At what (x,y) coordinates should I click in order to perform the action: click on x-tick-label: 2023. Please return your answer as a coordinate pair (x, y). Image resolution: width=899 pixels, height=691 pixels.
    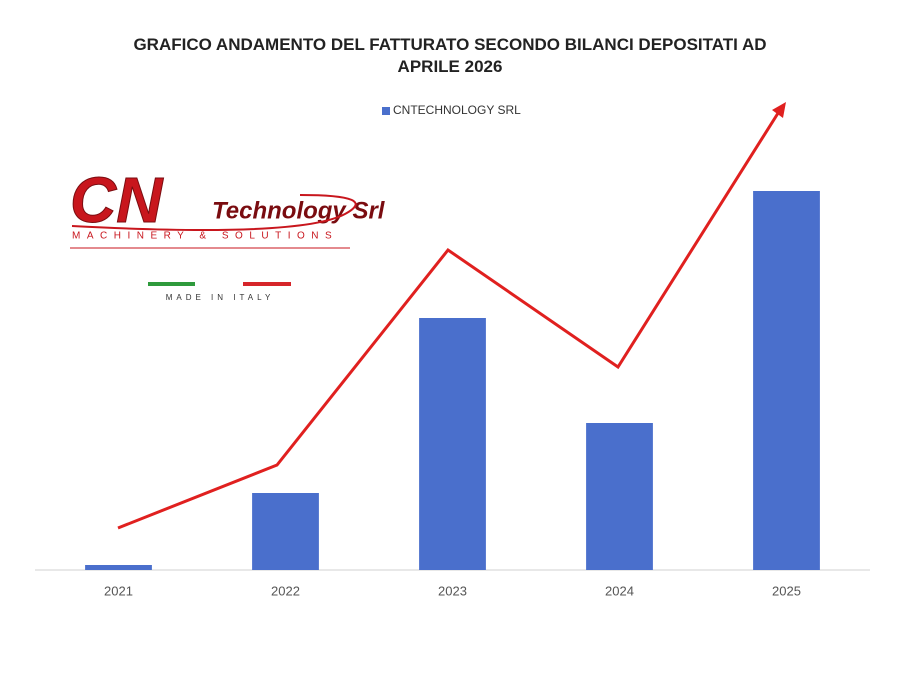
    Looking at the image, I should click on (452, 590).